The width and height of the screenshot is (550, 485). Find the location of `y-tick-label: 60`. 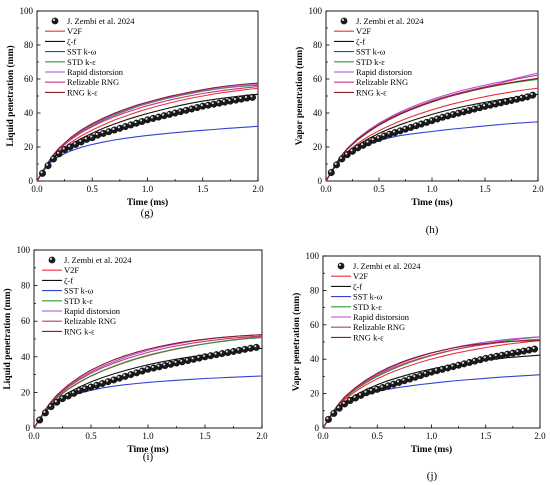

y-tick-label: 60 is located at coordinates (318, 79).